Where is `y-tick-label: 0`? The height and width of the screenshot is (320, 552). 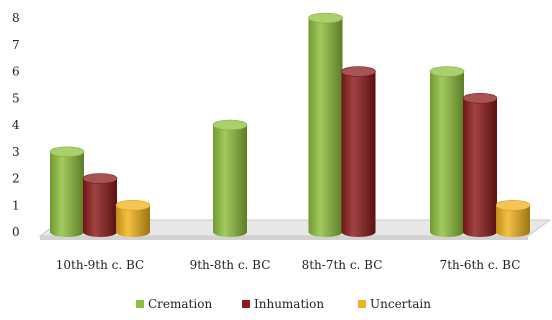 y-tick-label: 0 is located at coordinates (16, 232).